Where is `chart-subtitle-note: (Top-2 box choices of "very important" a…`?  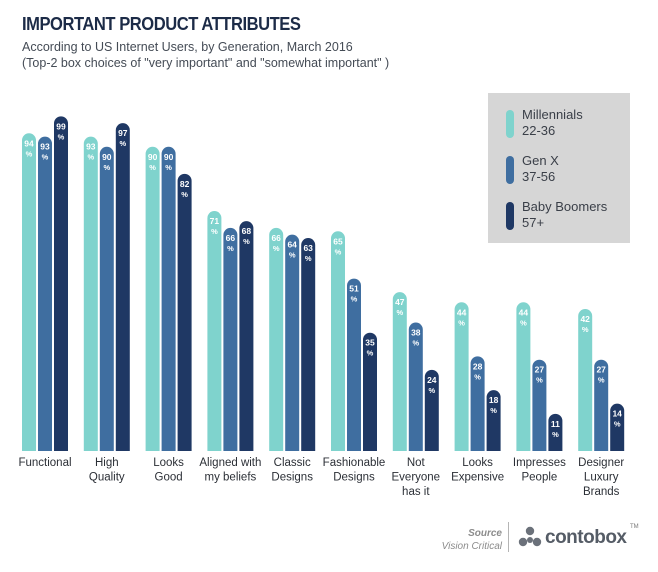
chart-subtitle-note: (Top-2 box choices of "very important" a… is located at coordinates (206, 63).